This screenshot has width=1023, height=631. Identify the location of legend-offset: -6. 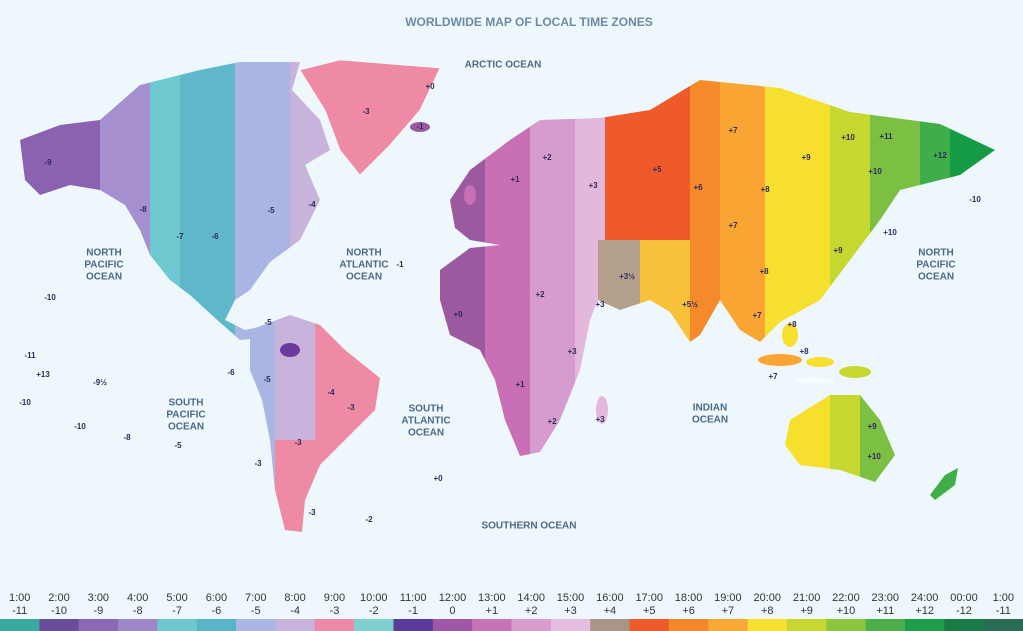
(217, 611).